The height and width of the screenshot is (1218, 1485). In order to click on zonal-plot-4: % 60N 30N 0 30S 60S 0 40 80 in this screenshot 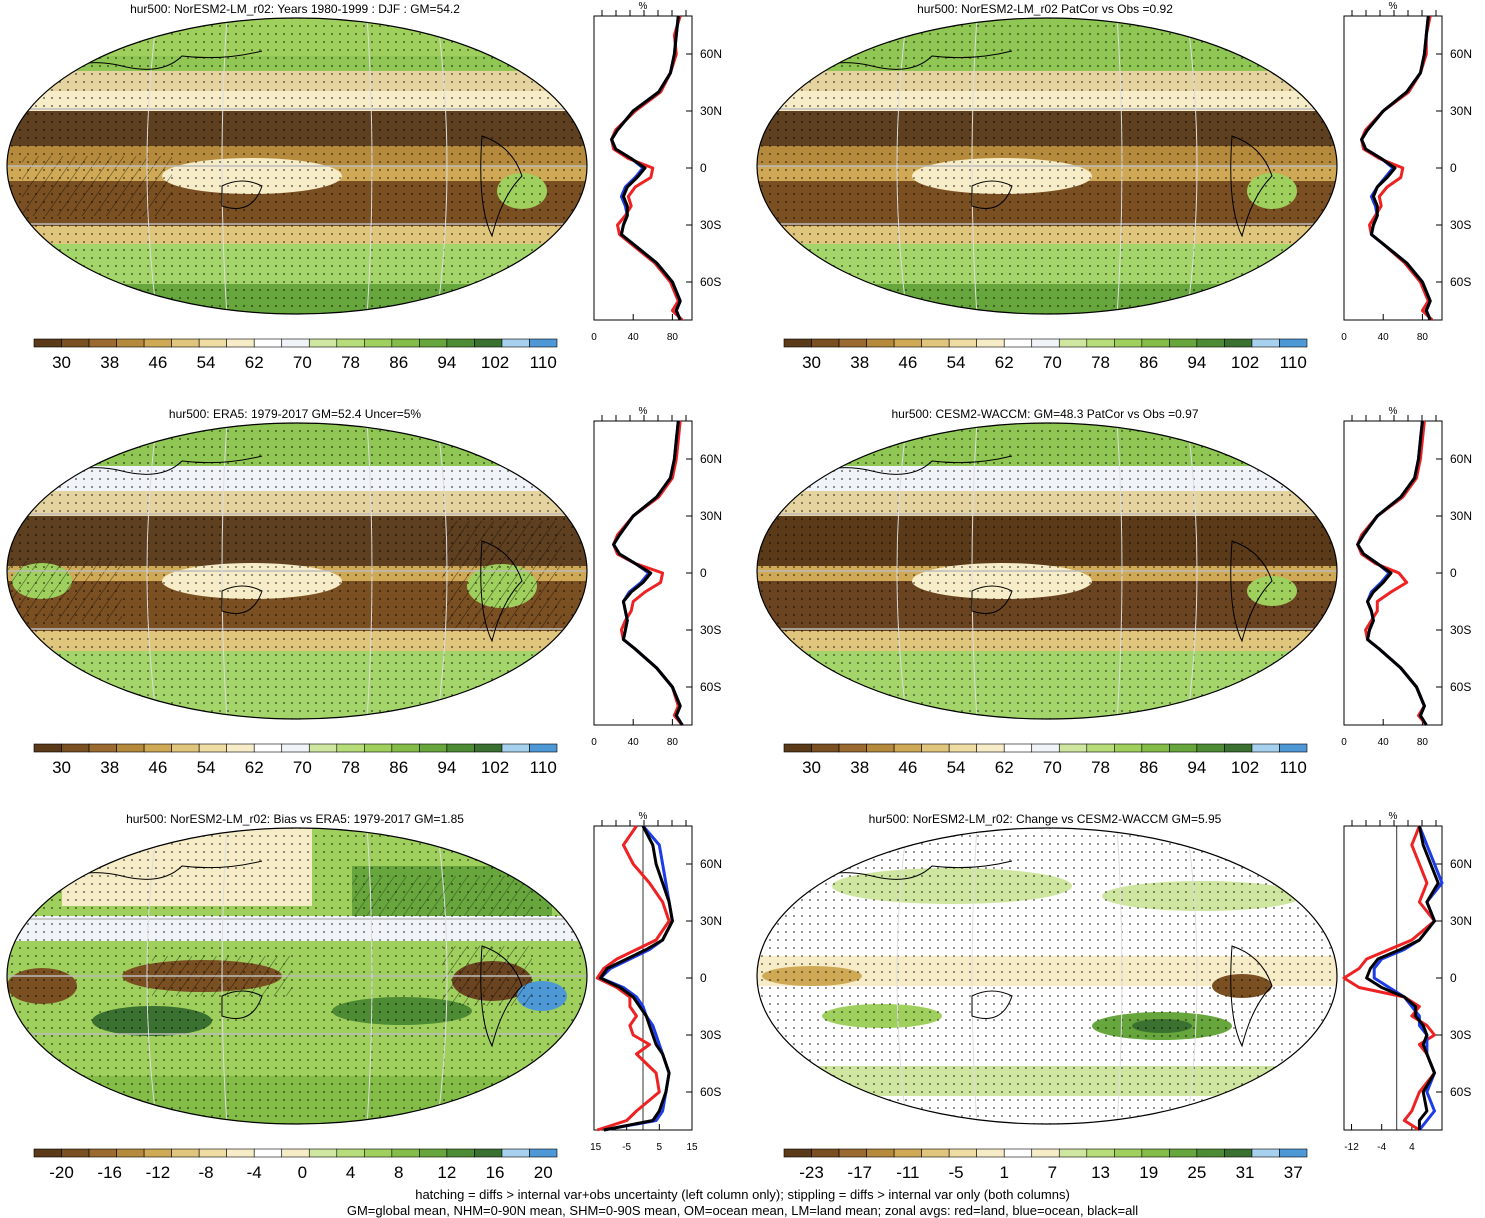, I will do `click(1406, 577)`.